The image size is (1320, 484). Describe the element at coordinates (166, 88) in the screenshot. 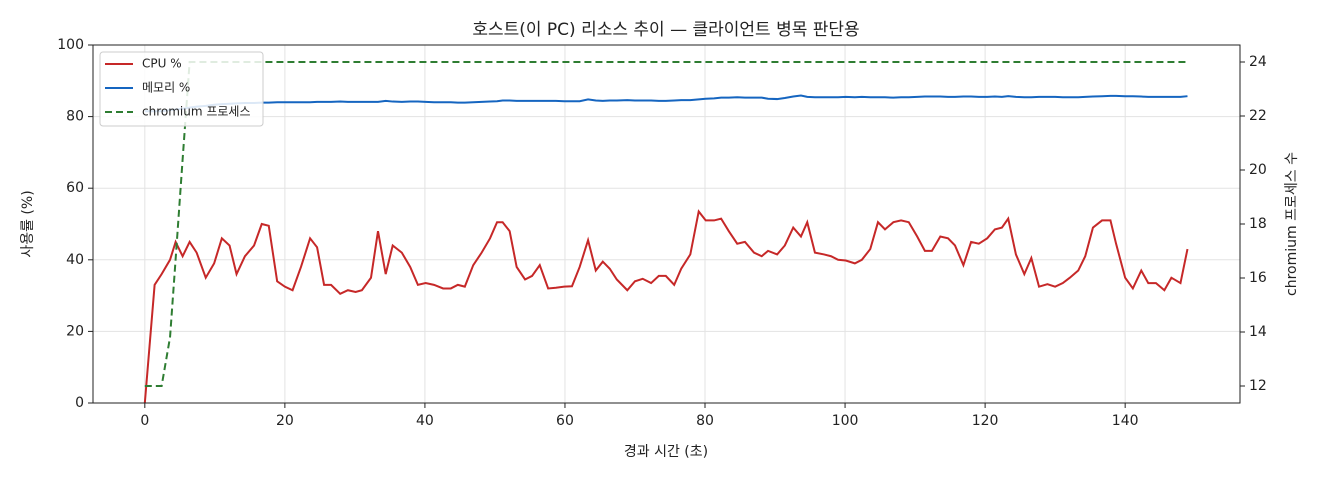

I see `legend-label: 메모리 %` at that location.